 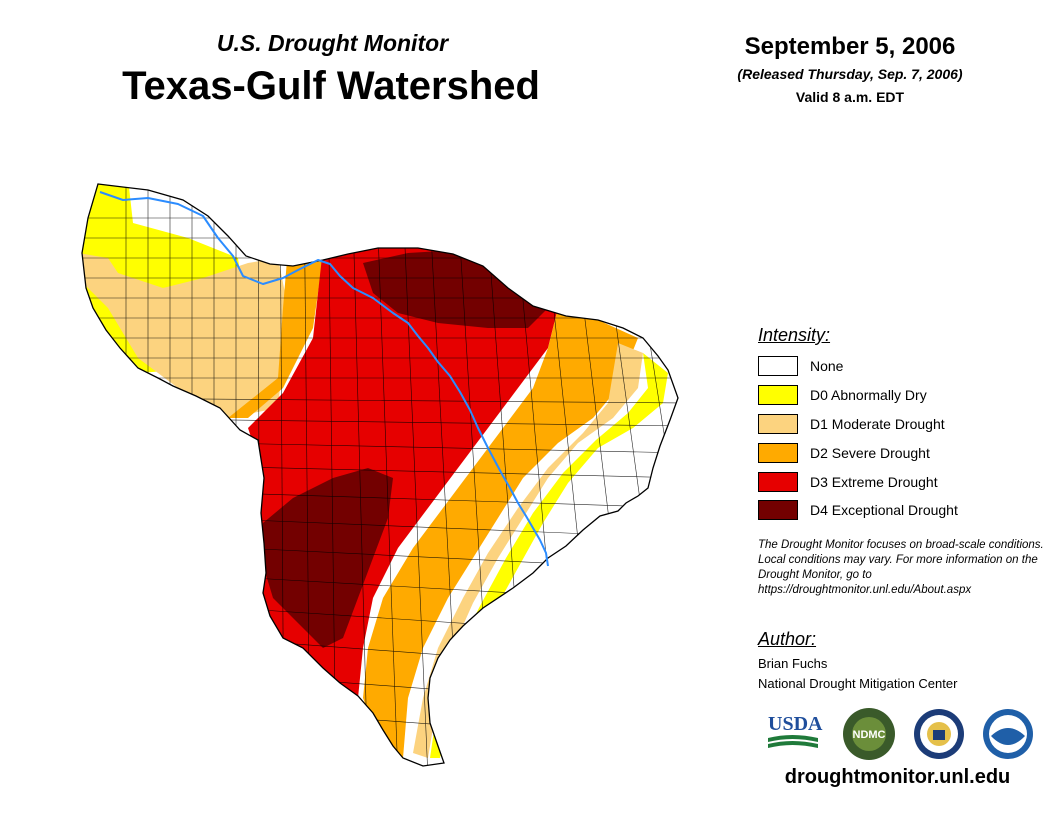 I want to click on legend-label: D4 Exceptional Drought, so click(x=884, y=510).